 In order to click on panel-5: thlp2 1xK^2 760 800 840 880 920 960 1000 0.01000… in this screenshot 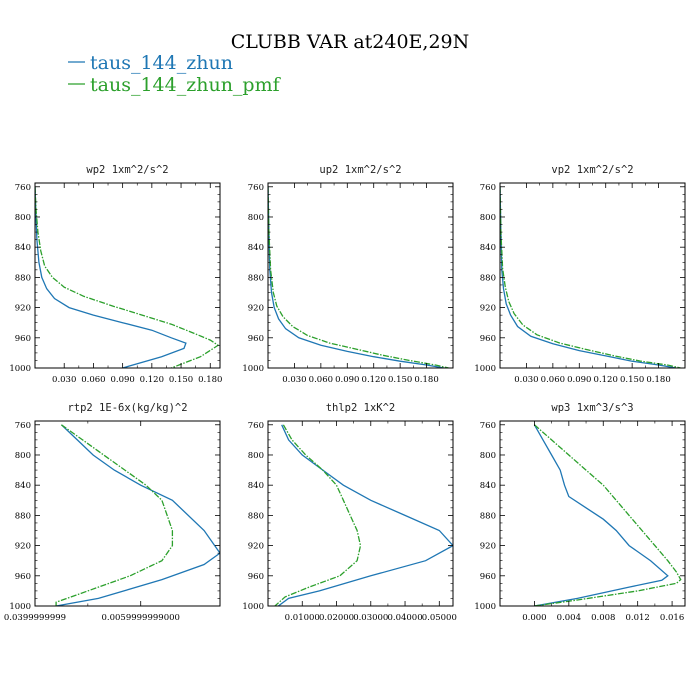, I will do `click(349, 512)`.